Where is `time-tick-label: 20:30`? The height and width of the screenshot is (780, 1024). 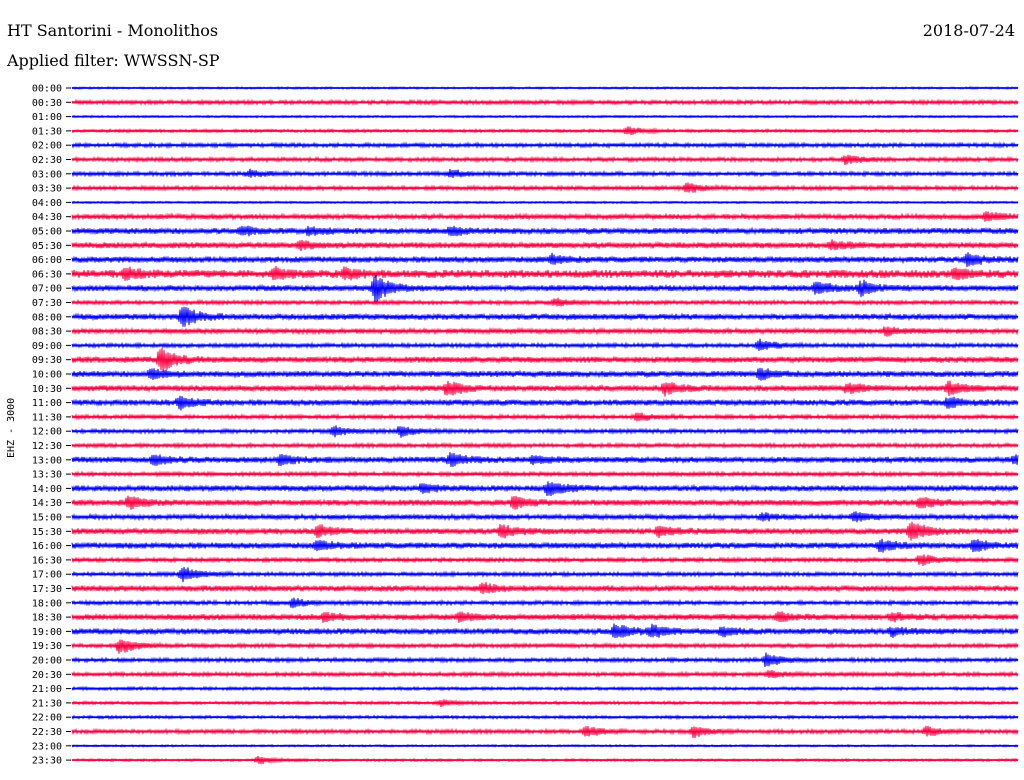 time-tick-label: 20:30 is located at coordinates (47, 675).